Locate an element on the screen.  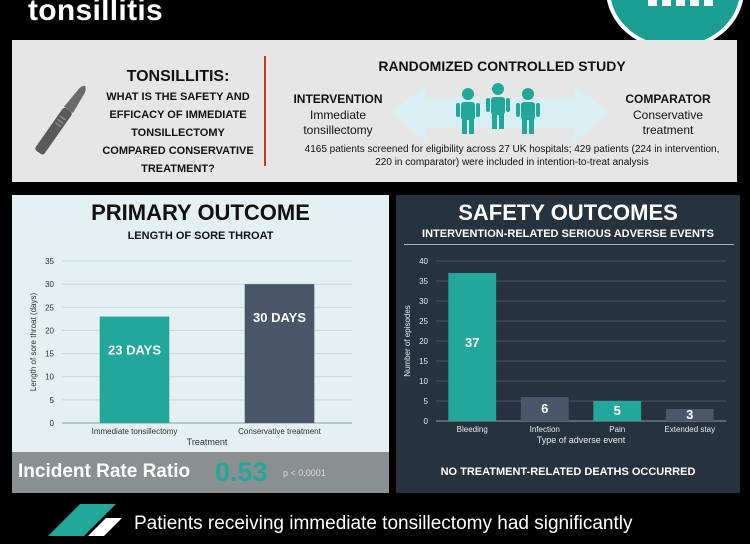
x-axis-title: Treatment is located at coordinates (207, 442).